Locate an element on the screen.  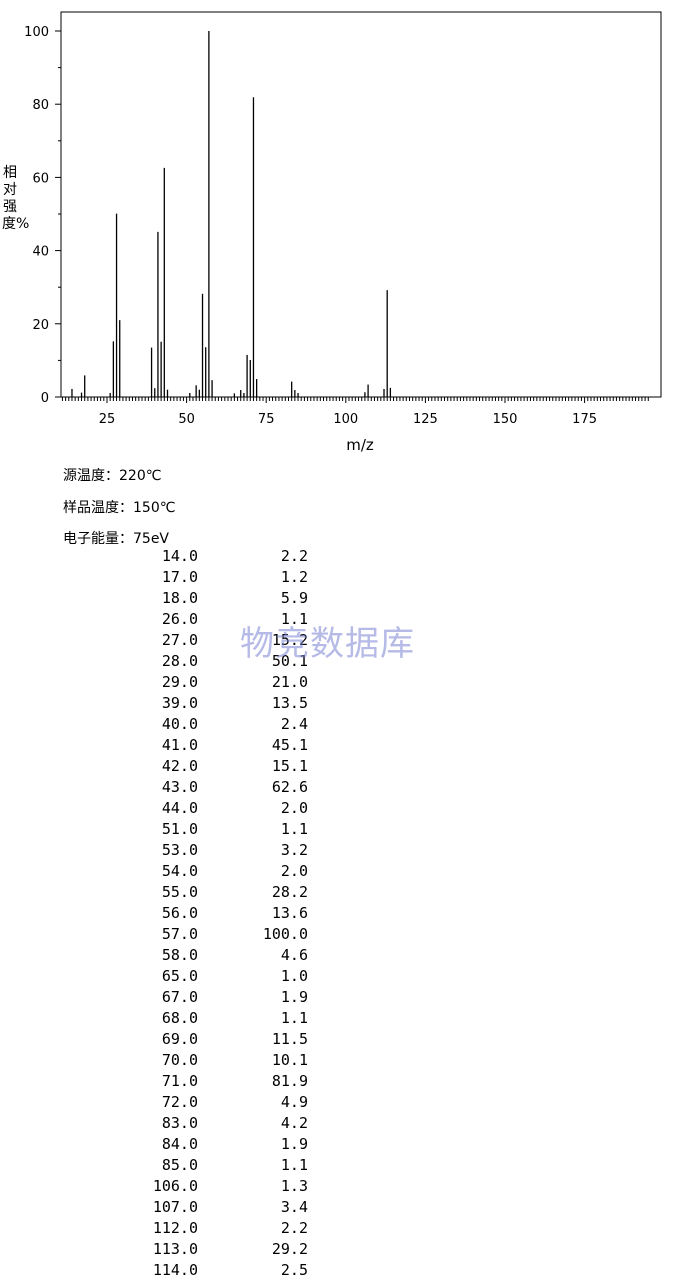
peak-row: 112.0 2.2 is located at coordinates (160, 1229).